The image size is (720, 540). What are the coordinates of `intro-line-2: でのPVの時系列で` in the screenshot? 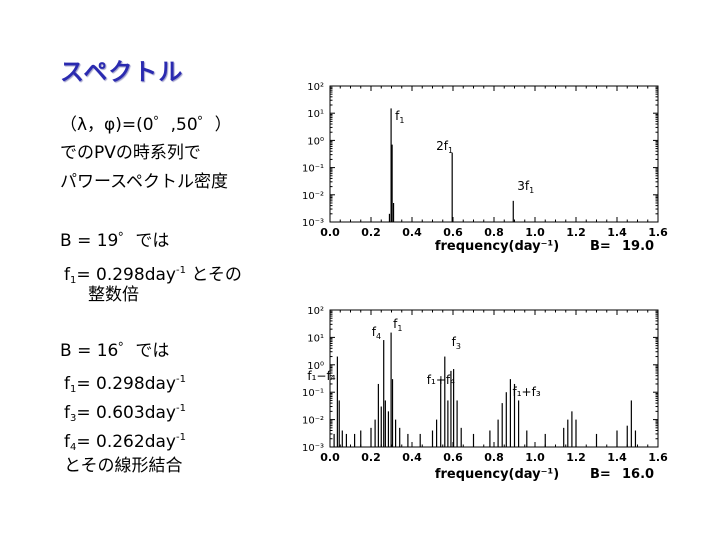 It's located at (130, 153).